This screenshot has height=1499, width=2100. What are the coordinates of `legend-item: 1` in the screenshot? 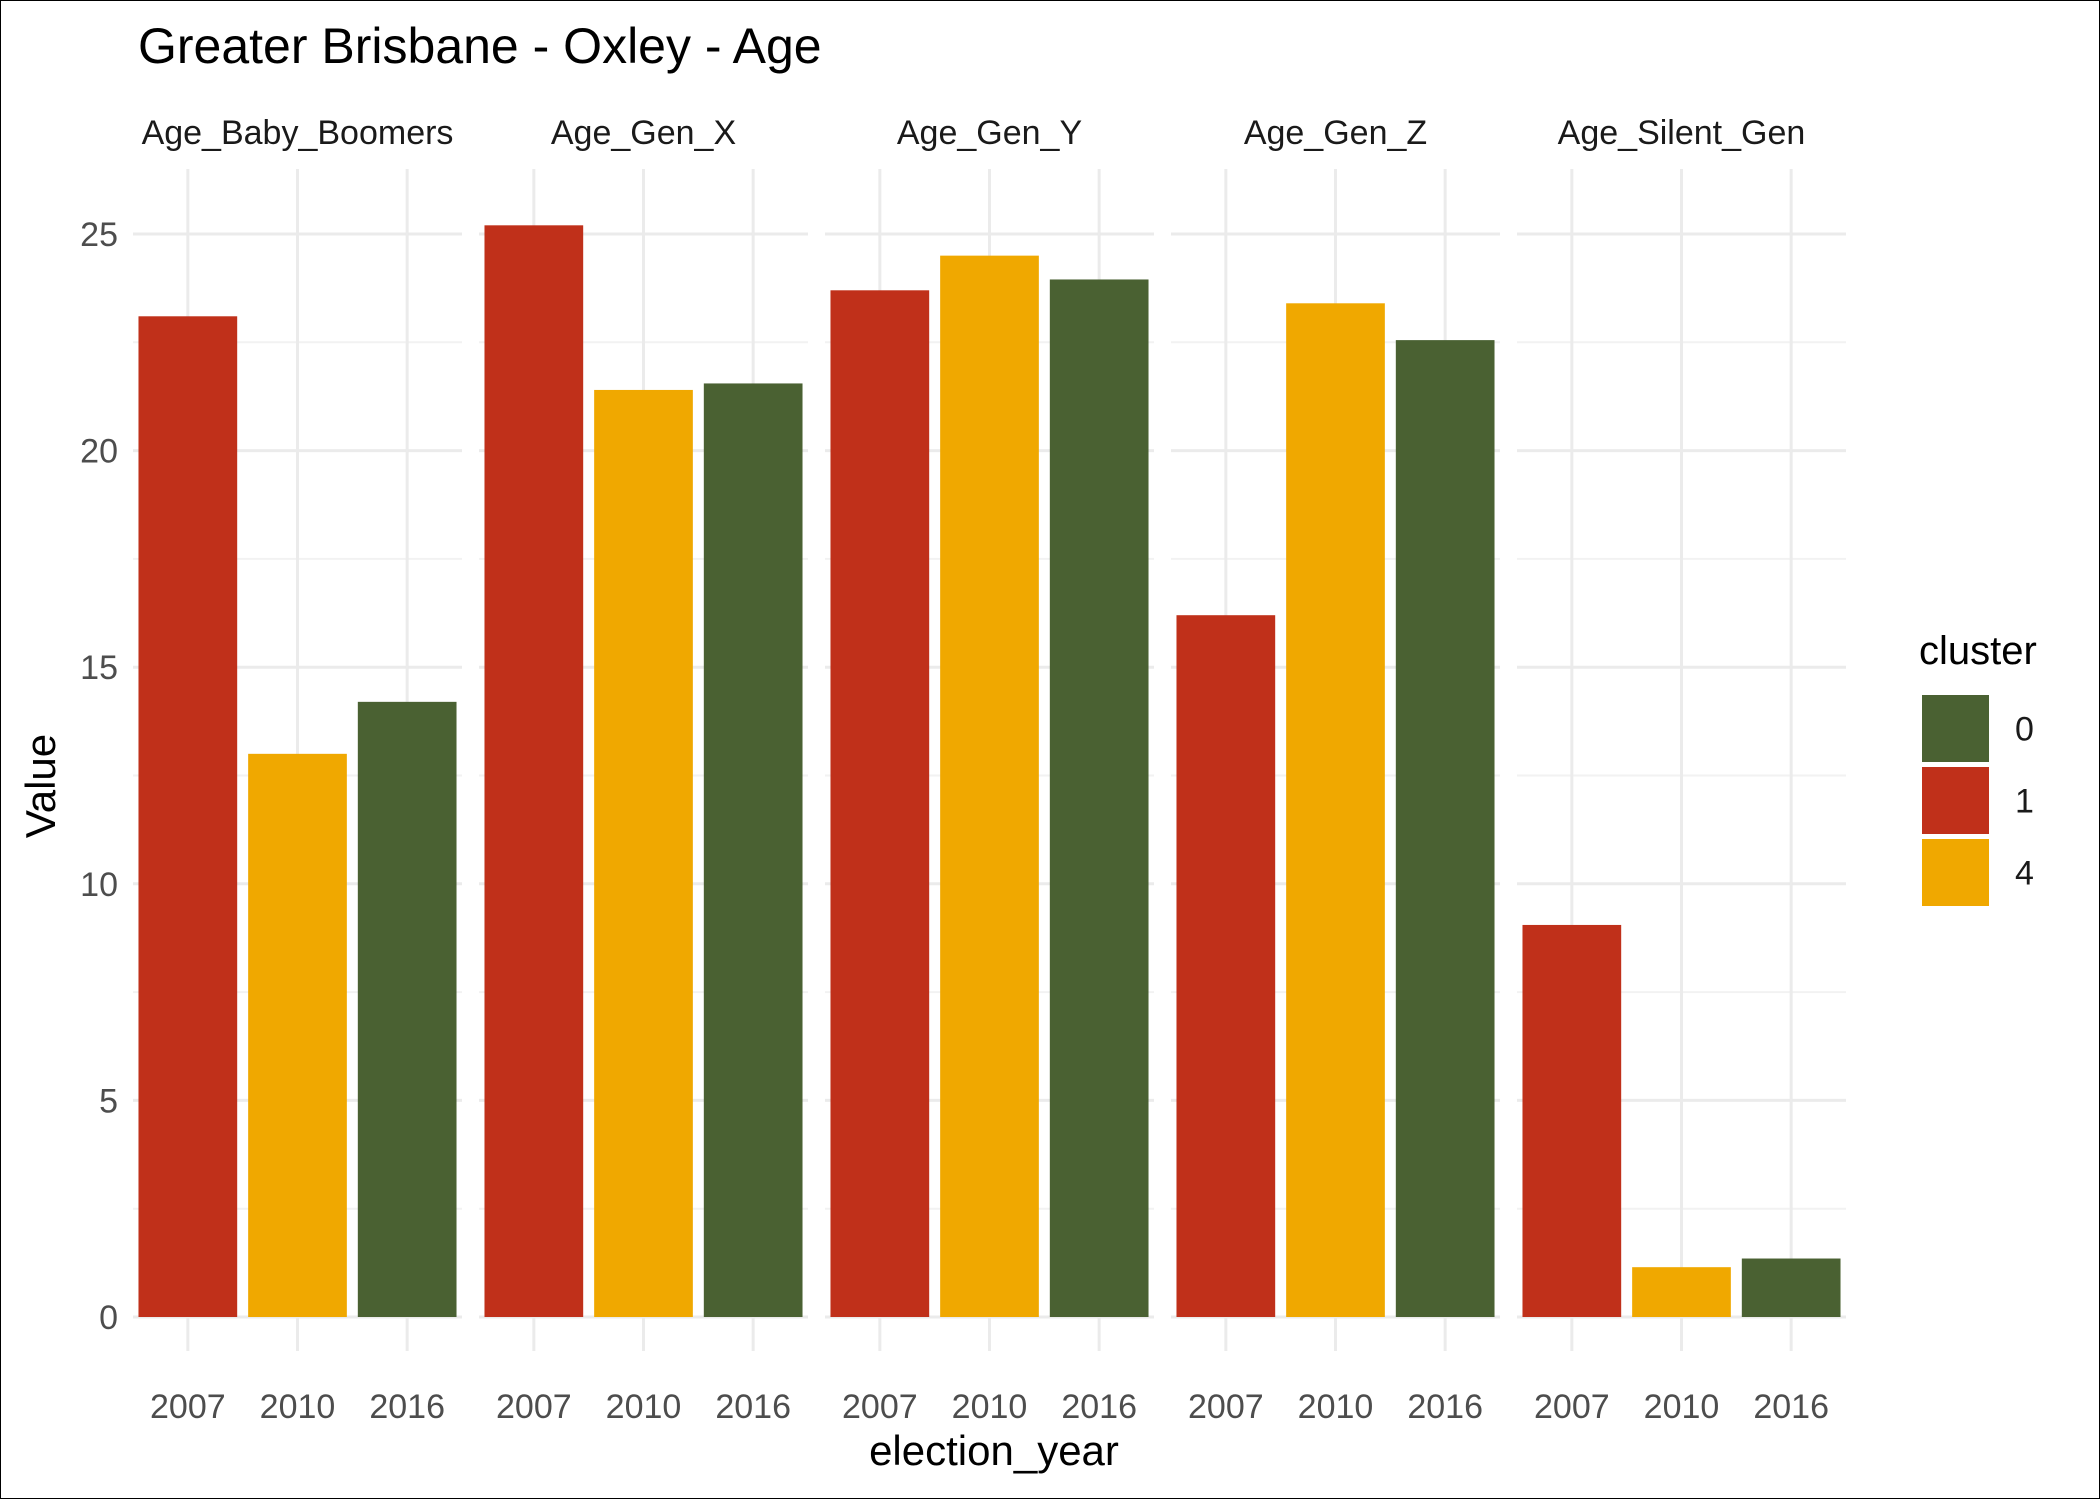 It's located at (1978, 800).